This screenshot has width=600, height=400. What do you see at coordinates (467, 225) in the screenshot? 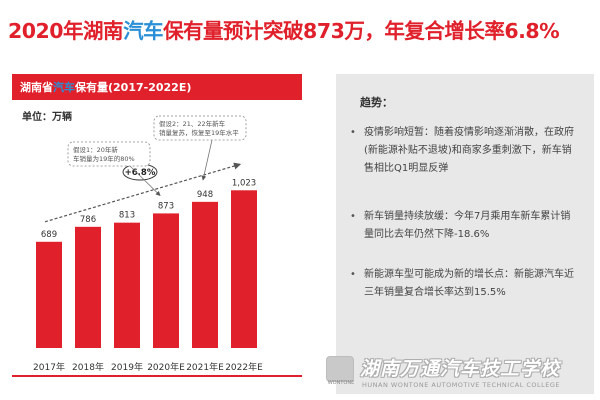
I see `trend-item-text: 新车销量持续放缓：今年7月乘用车新车累计销量同比去年仍然下降-18.6%` at bounding box center [467, 225].